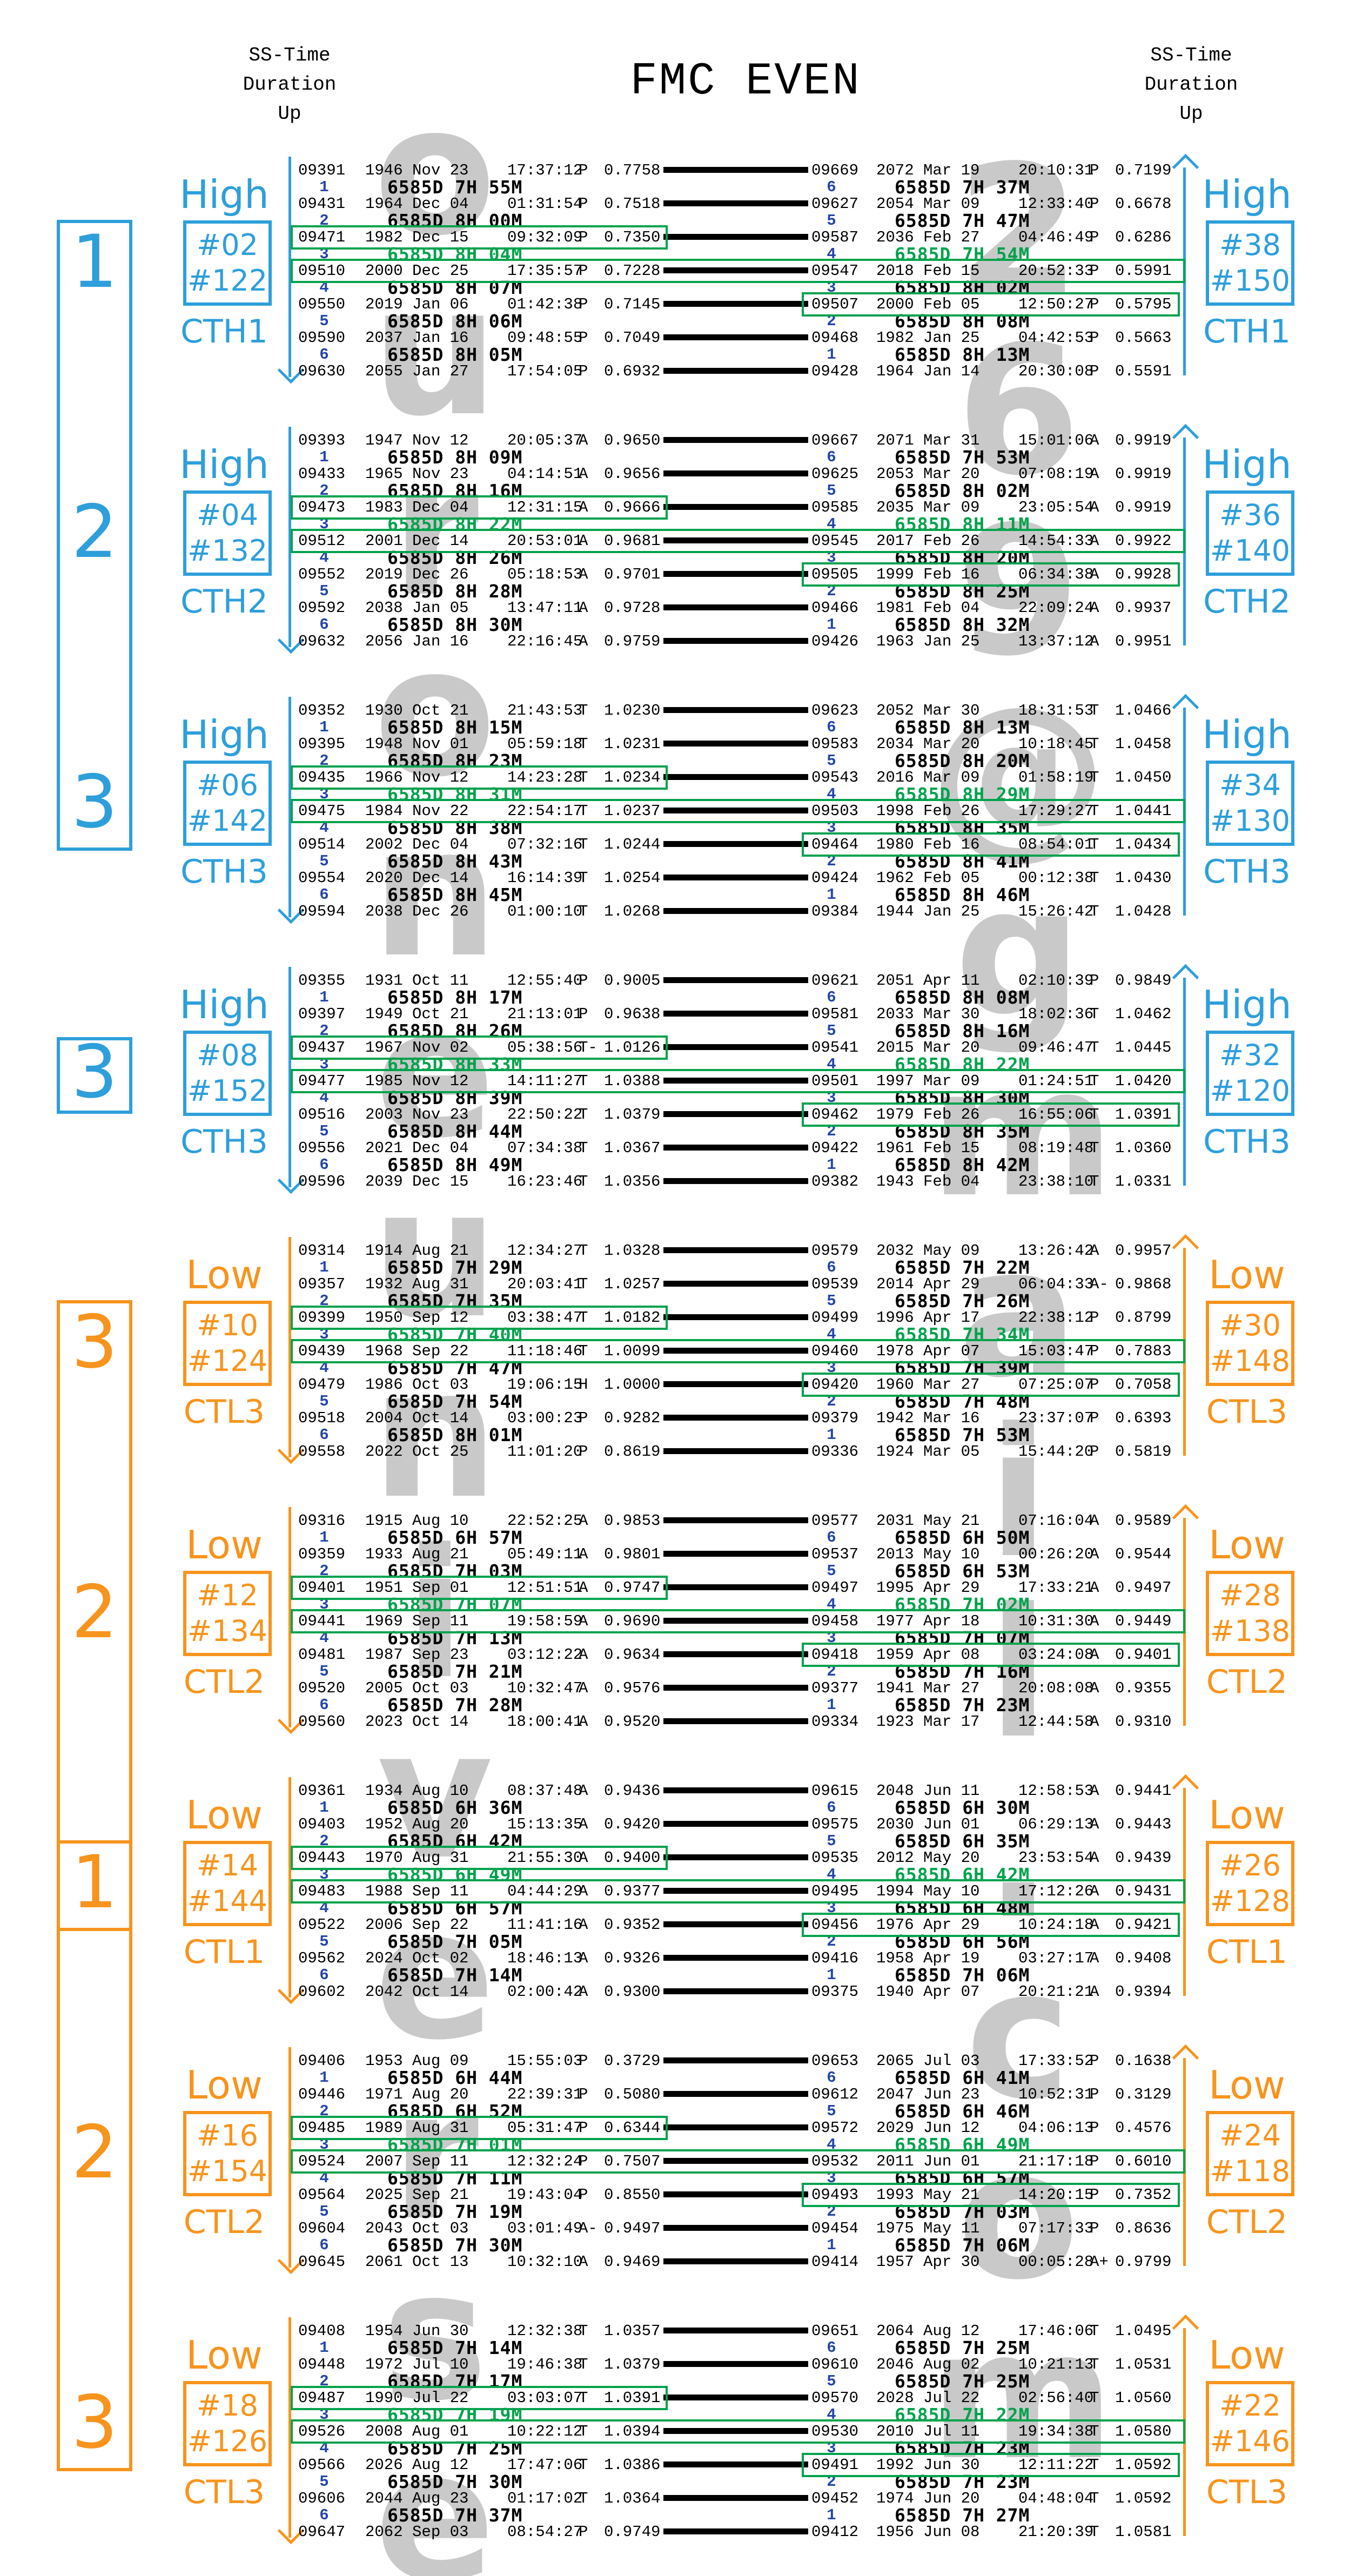  Describe the element at coordinates (545, 1891) in the screenshot. I see `event-time-left: 04:44:29` at that location.